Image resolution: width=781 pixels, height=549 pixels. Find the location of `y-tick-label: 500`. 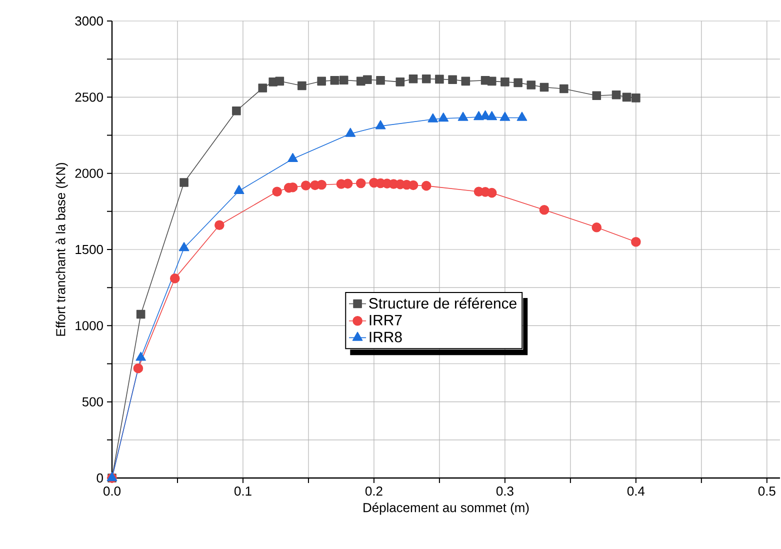

y-tick-label: 500 is located at coordinates (92, 401).